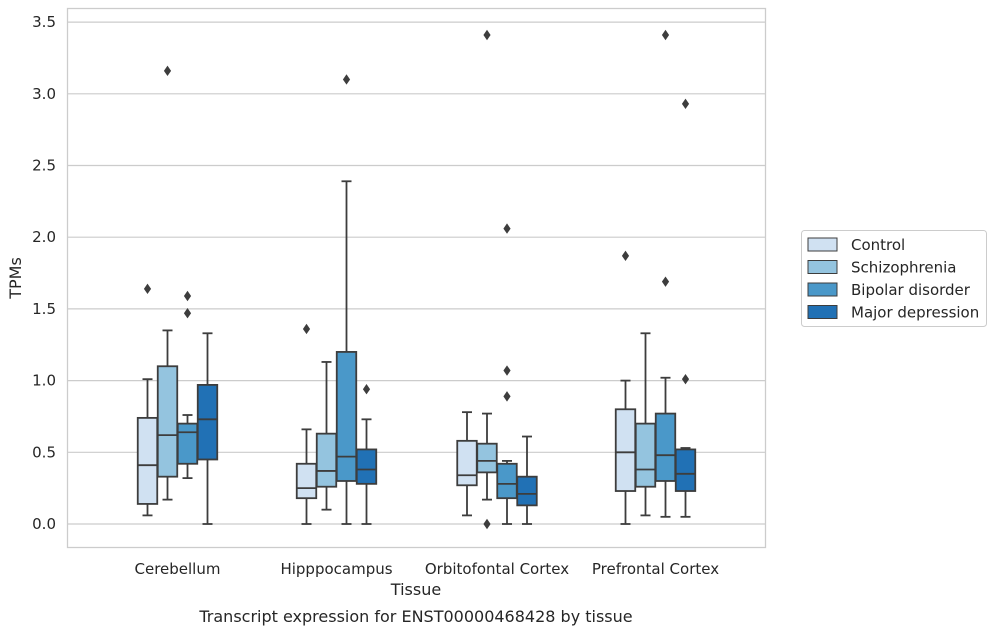 The height and width of the screenshot is (634, 997). What do you see at coordinates (15, 278) in the screenshot?
I see `y-axis-label: TPMs` at bounding box center [15, 278].